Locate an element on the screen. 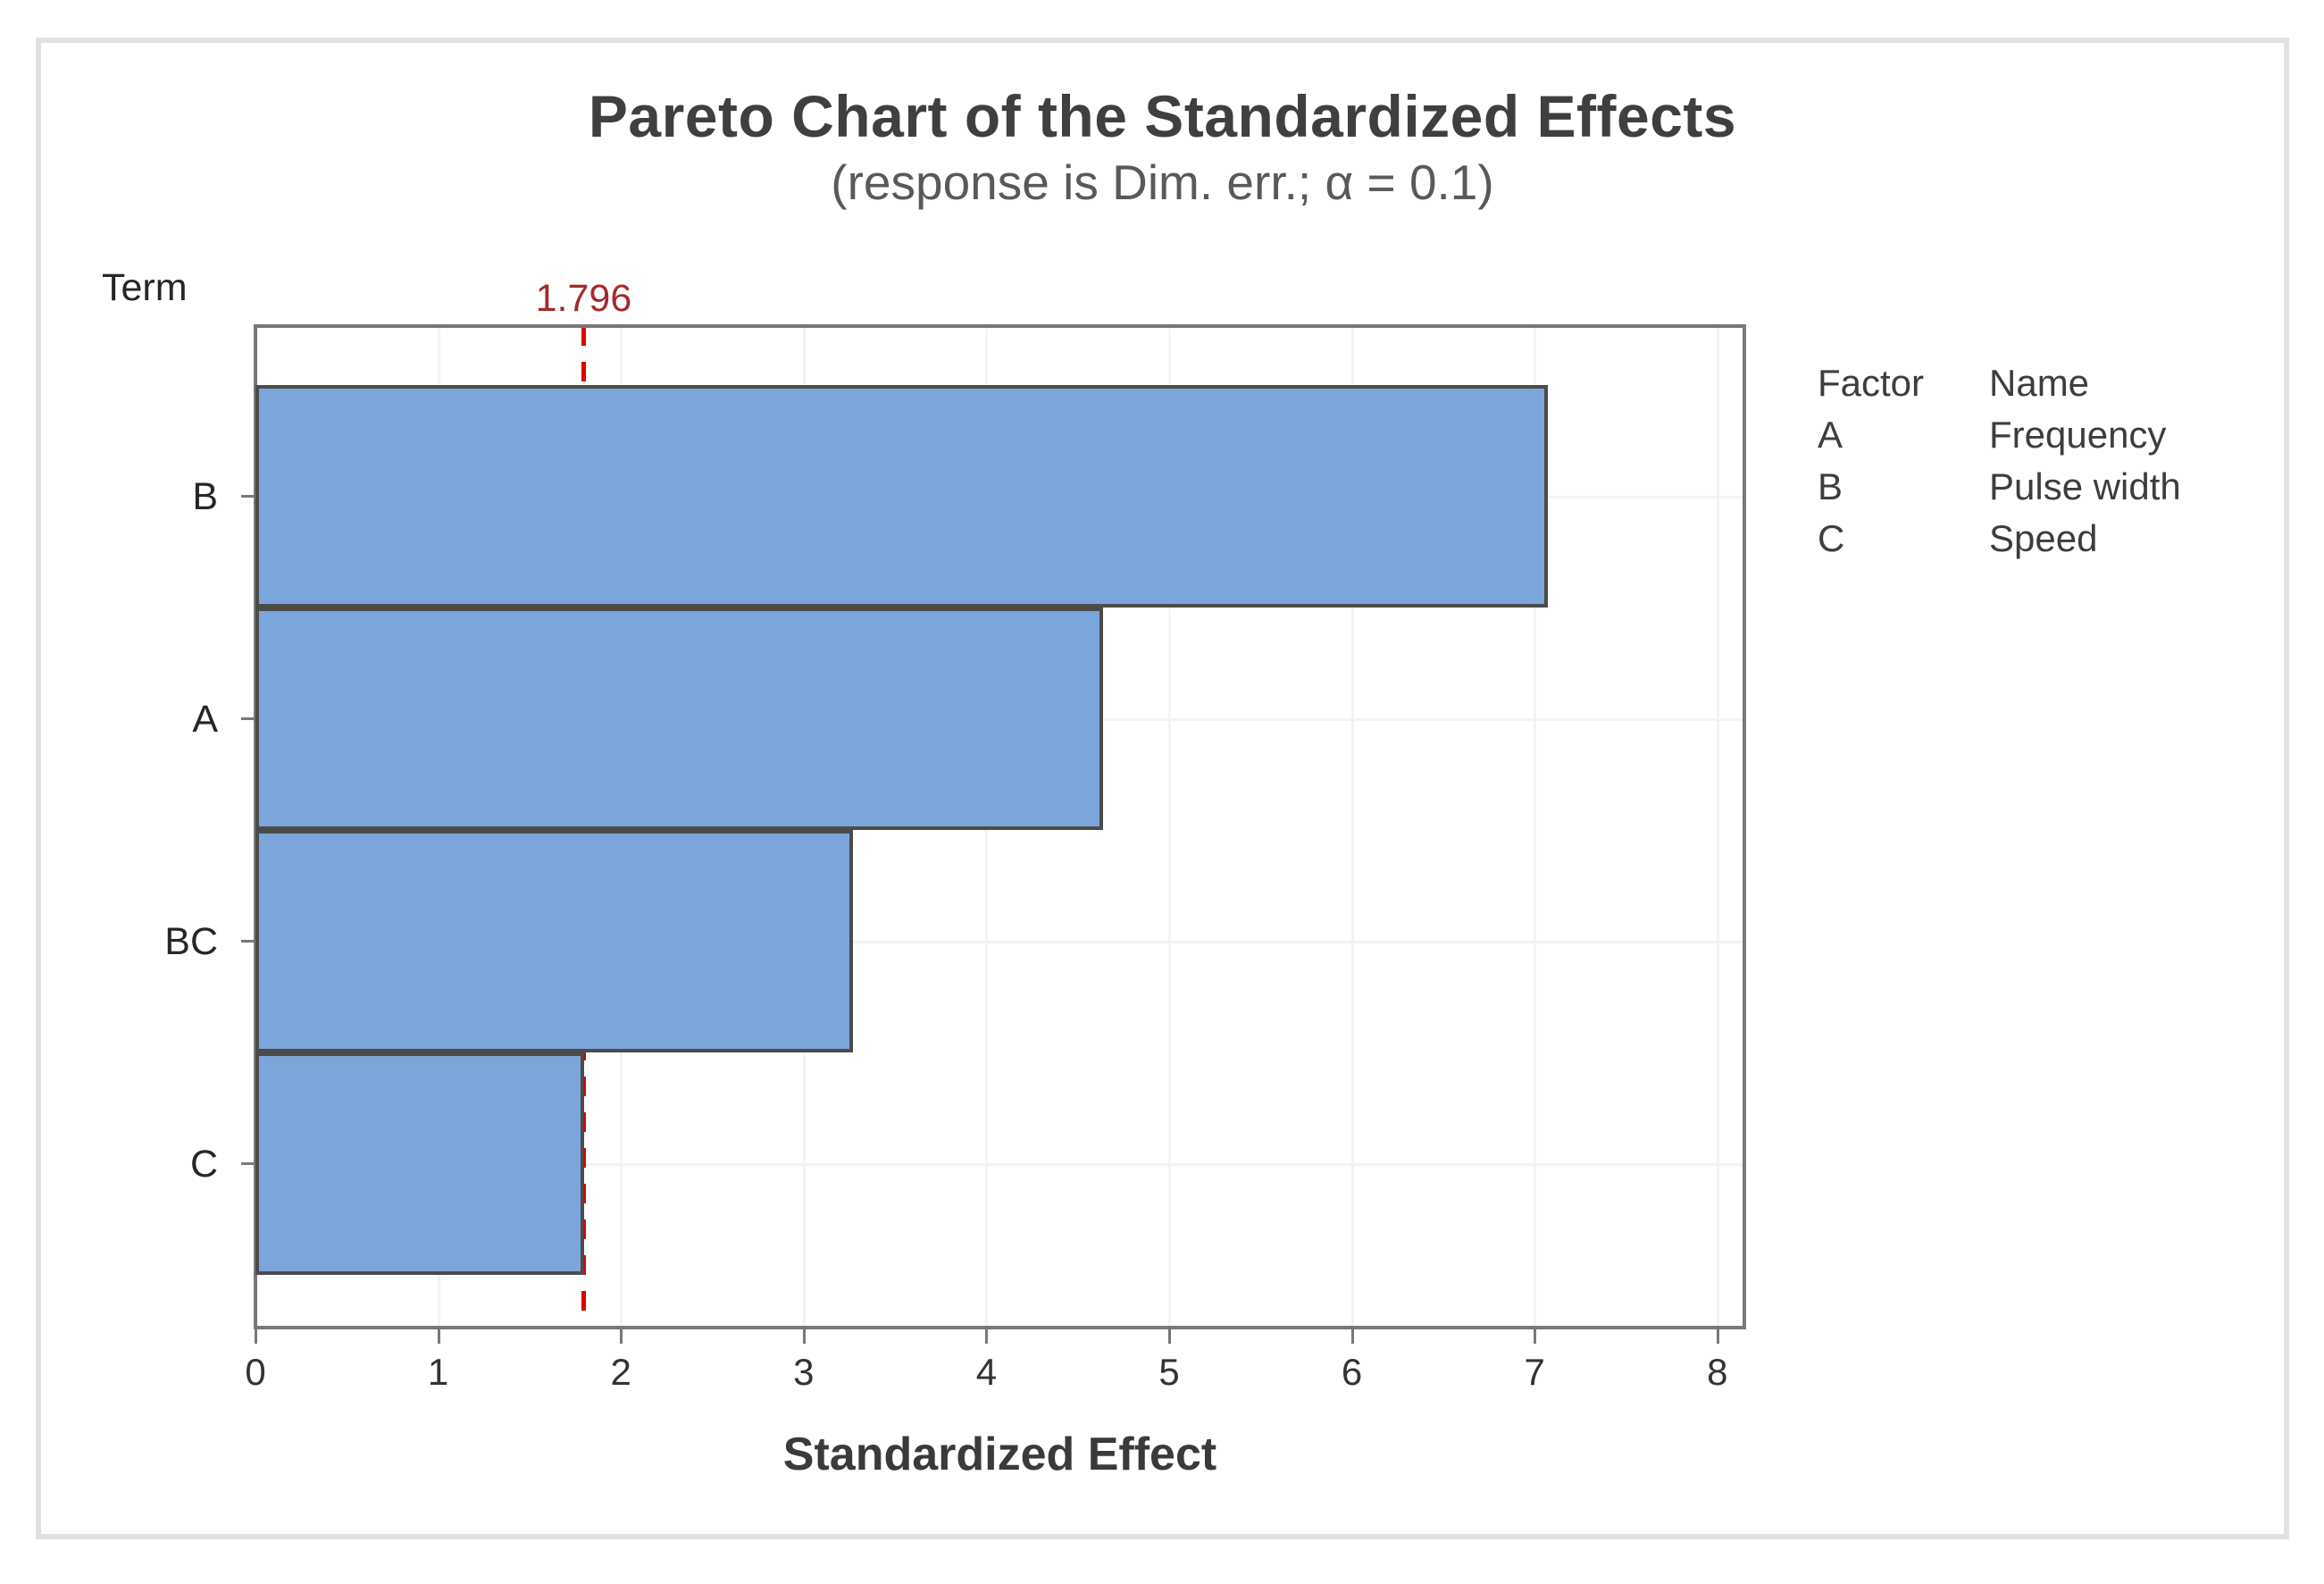 This screenshot has height=1584, width=2324. x-axis-title: Standardized Effect is located at coordinates (999, 1454).